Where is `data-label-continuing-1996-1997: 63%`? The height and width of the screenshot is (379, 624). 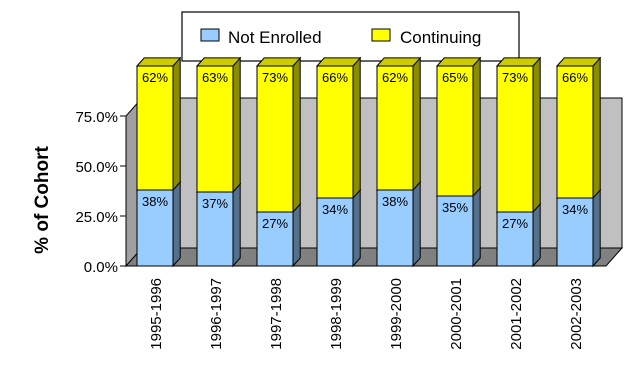
data-label-continuing-1996-1997: 63% is located at coordinates (215, 77).